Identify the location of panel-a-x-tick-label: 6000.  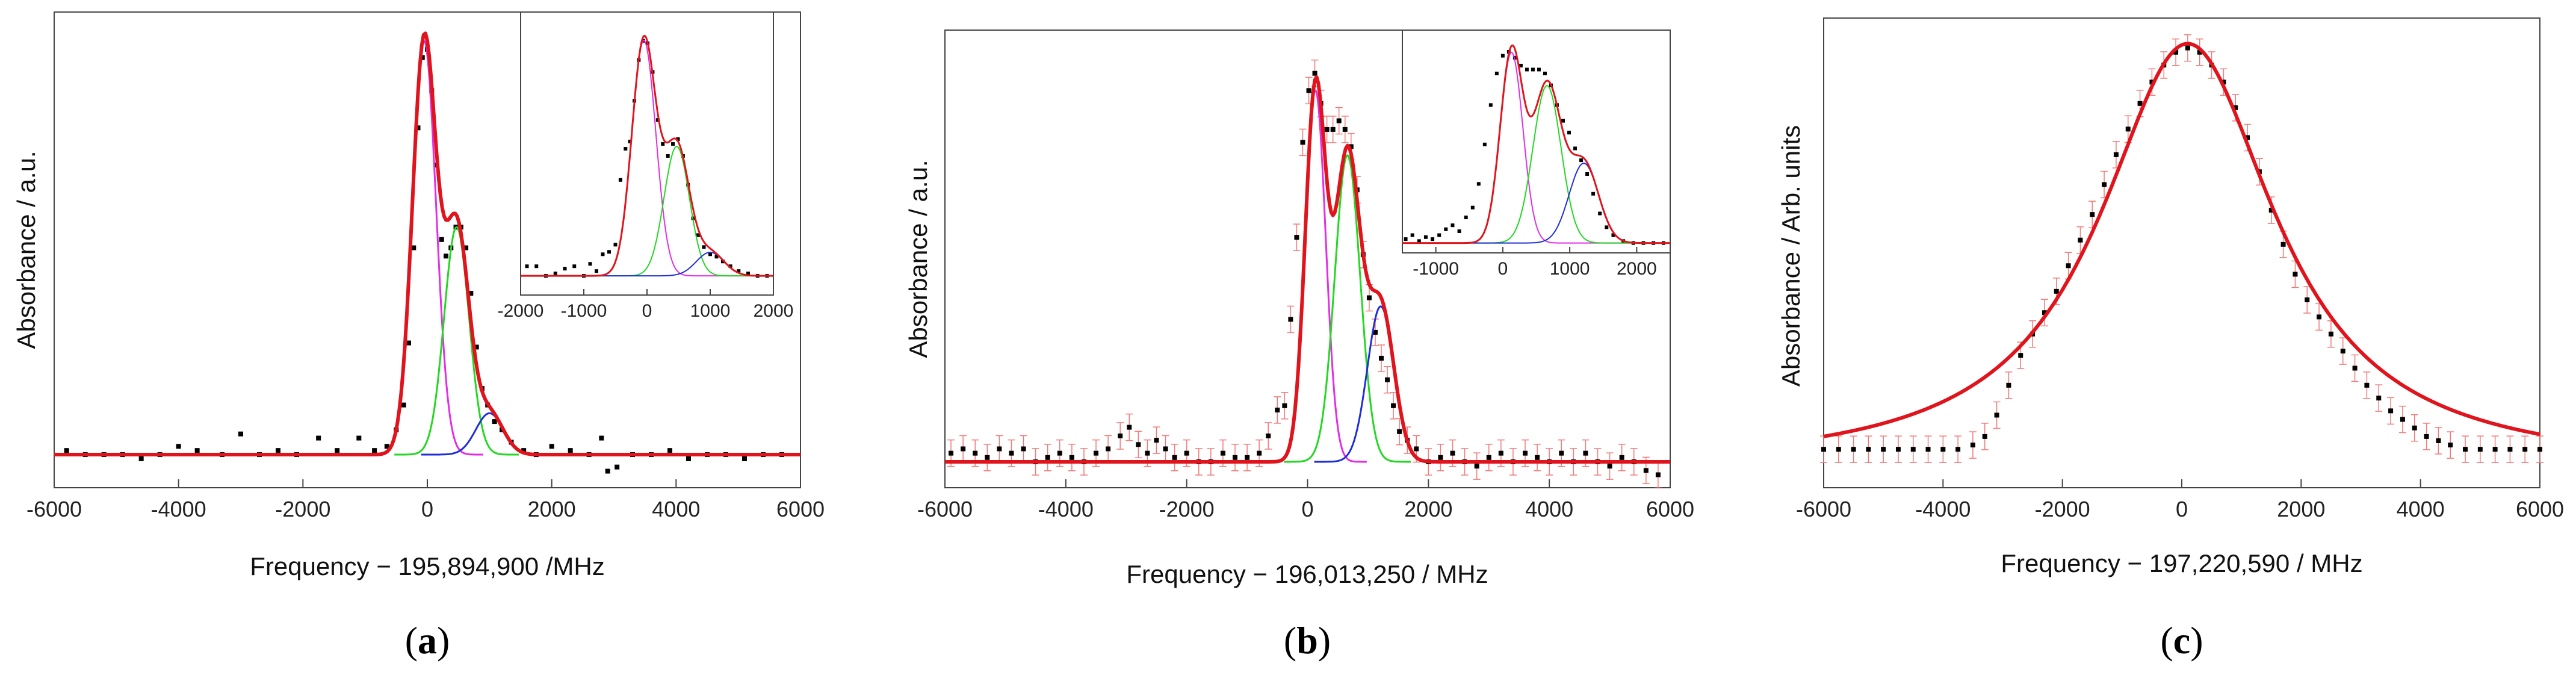
(800, 509).